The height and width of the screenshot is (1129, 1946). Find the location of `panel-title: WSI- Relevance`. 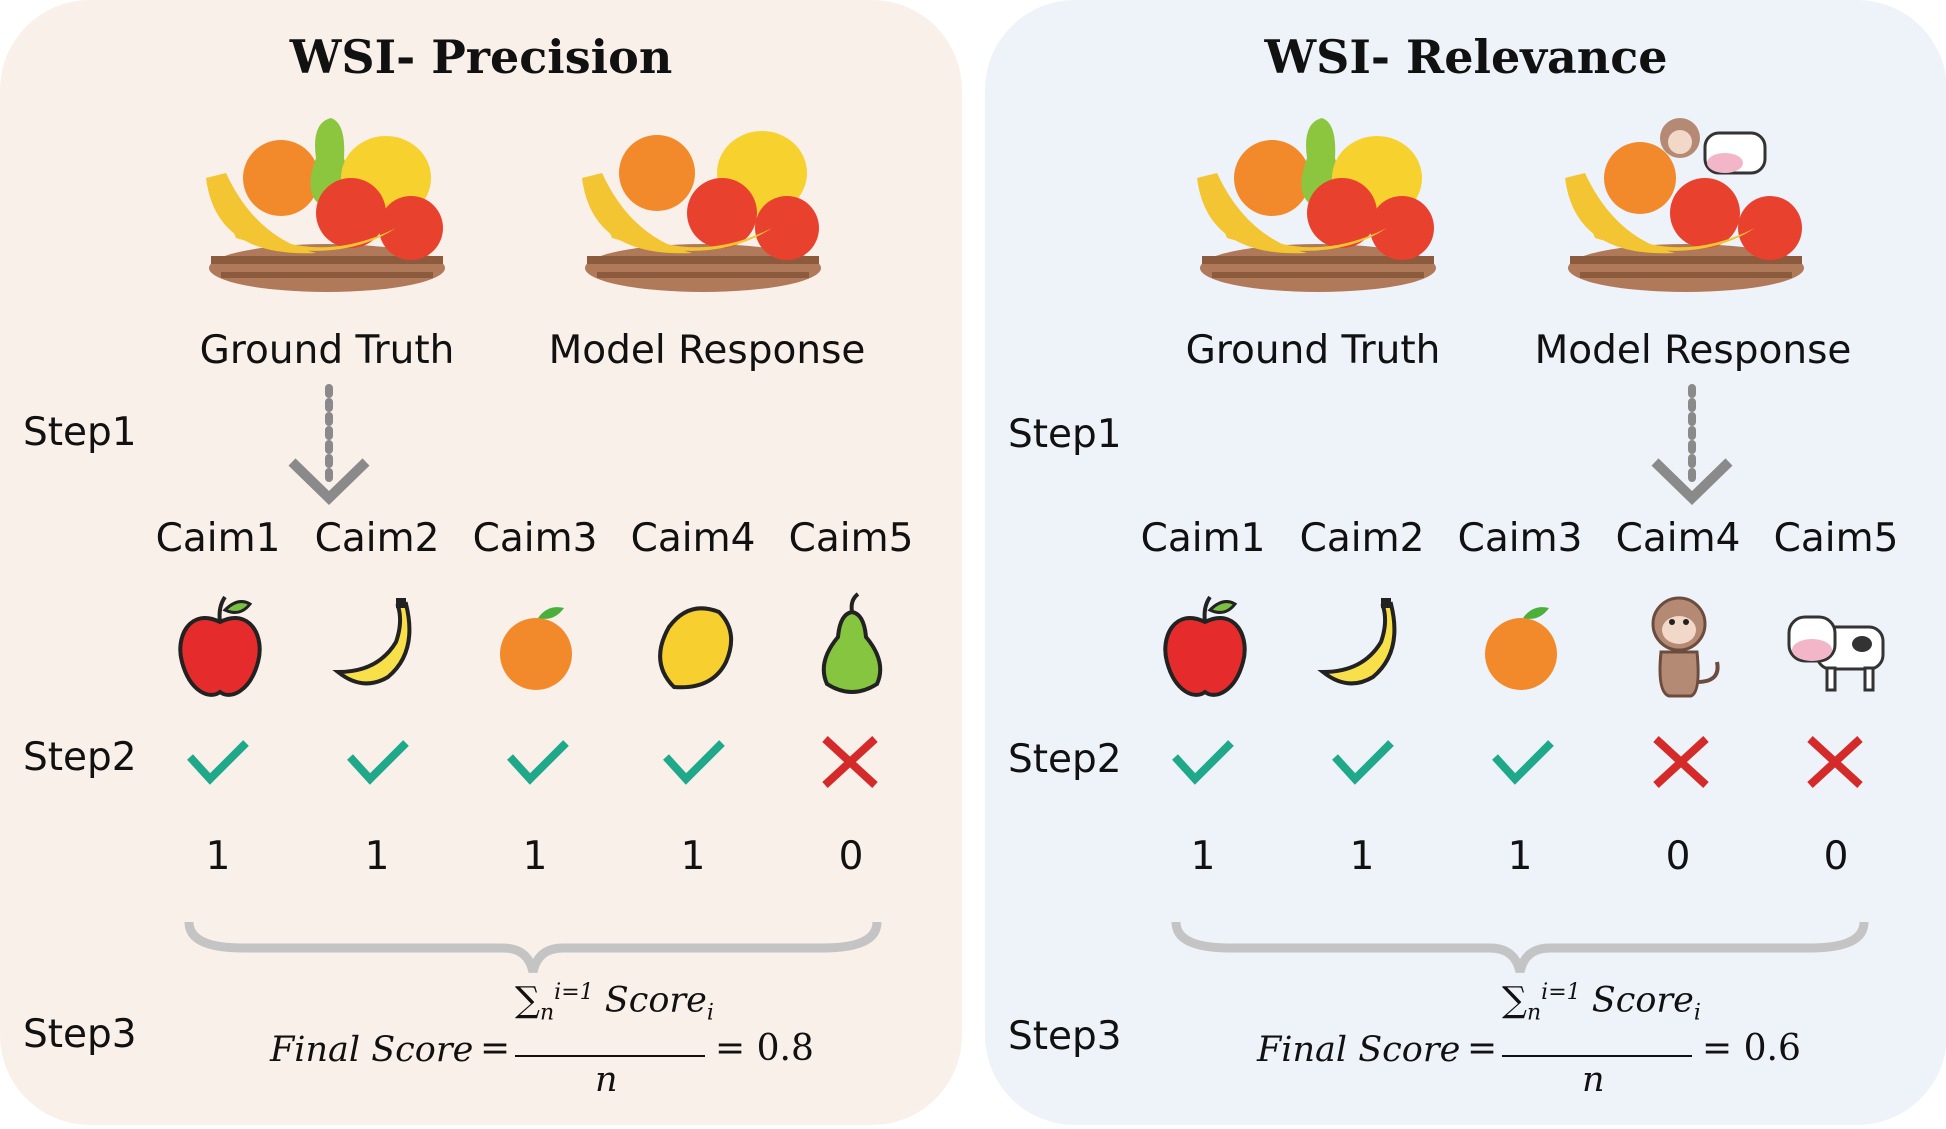

panel-title: WSI- Relevance is located at coordinates (1466, 57).